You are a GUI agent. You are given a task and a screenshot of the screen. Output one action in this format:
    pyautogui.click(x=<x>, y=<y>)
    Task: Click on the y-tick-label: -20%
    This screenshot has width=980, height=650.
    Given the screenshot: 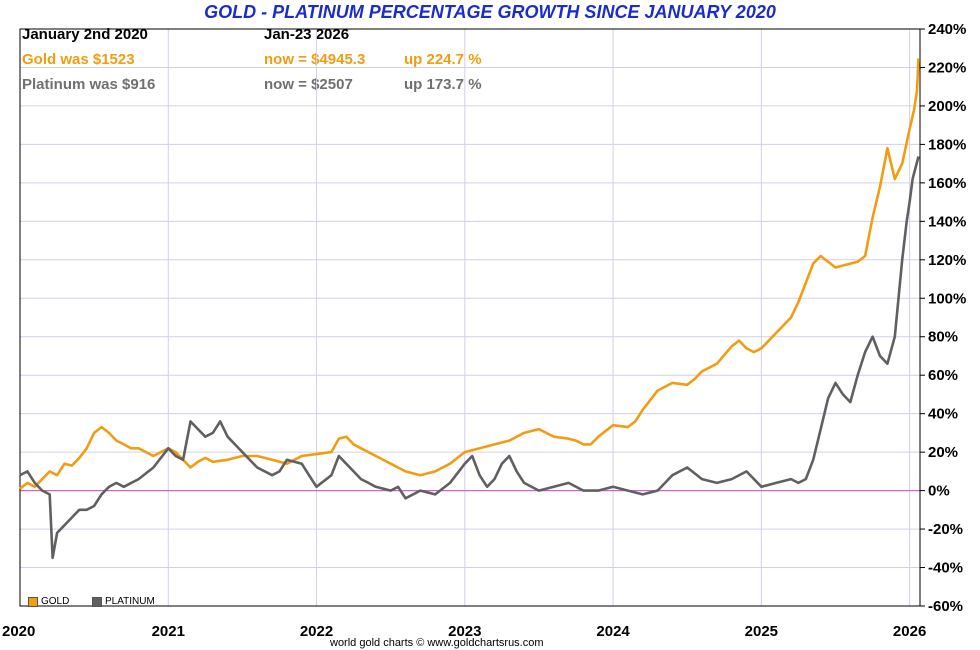 What is the action you would take?
    pyautogui.click(x=945, y=529)
    